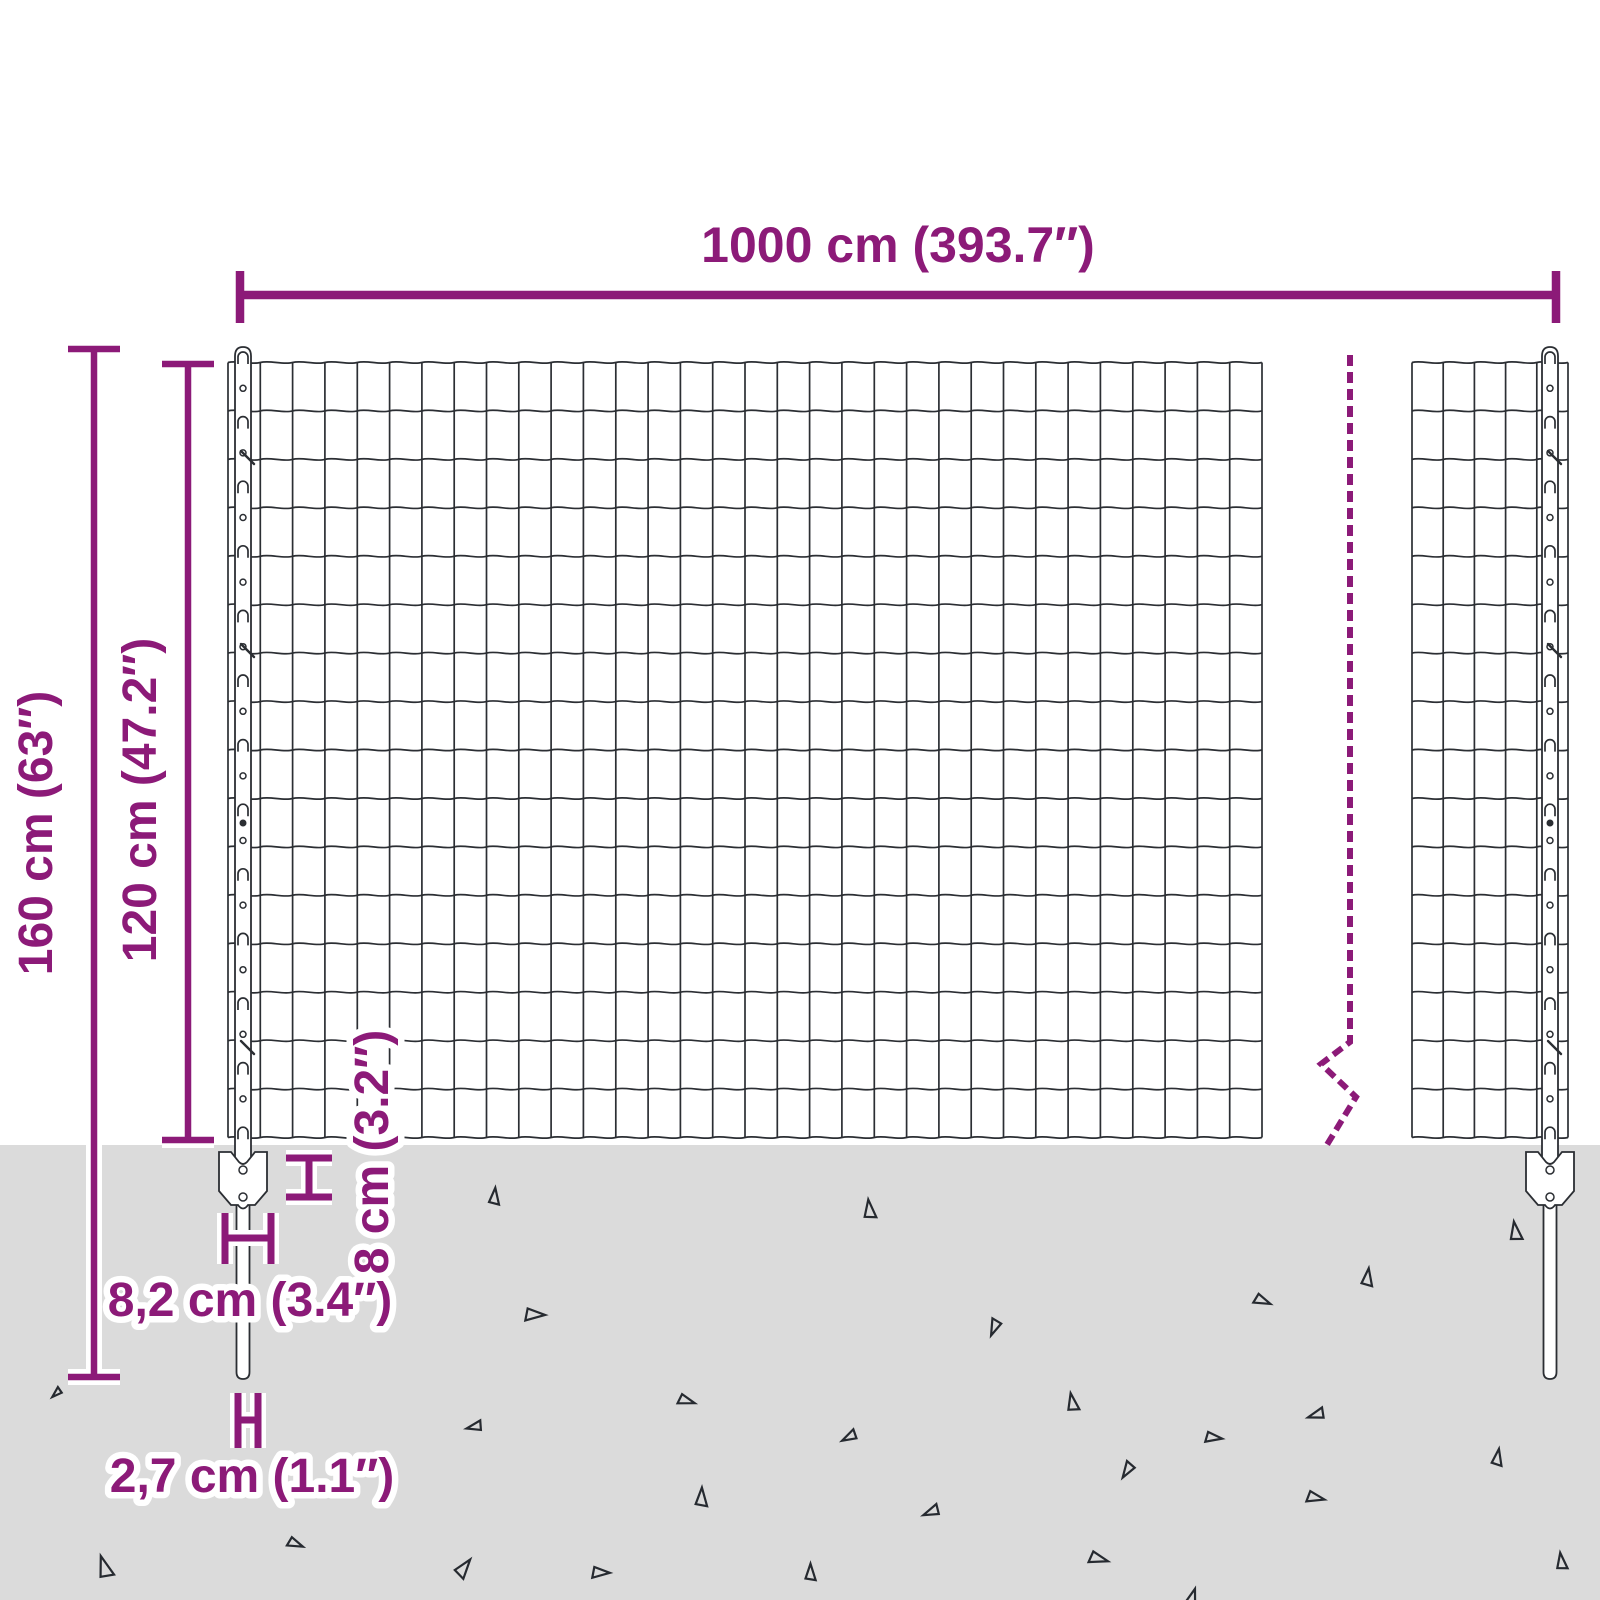  What do you see at coordinates (252, 1476) in the screenshot?
I see `spike-width-dimension-label: 2,7 cm (1.1″)` at bounding box center [252, 1476].